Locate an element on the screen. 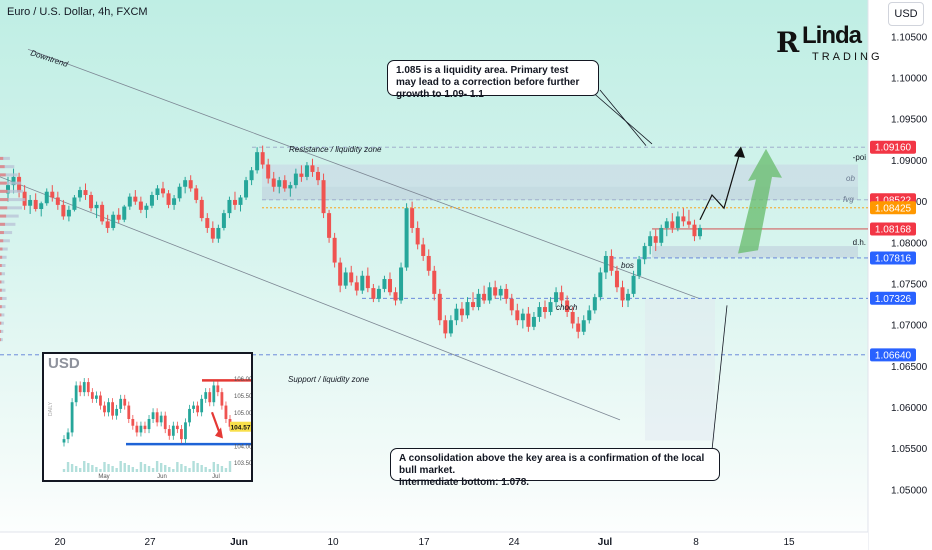 Image resolution: width=932 pixels, height=550 pixels. currency-button: USD is located at coordinates (906, 14).